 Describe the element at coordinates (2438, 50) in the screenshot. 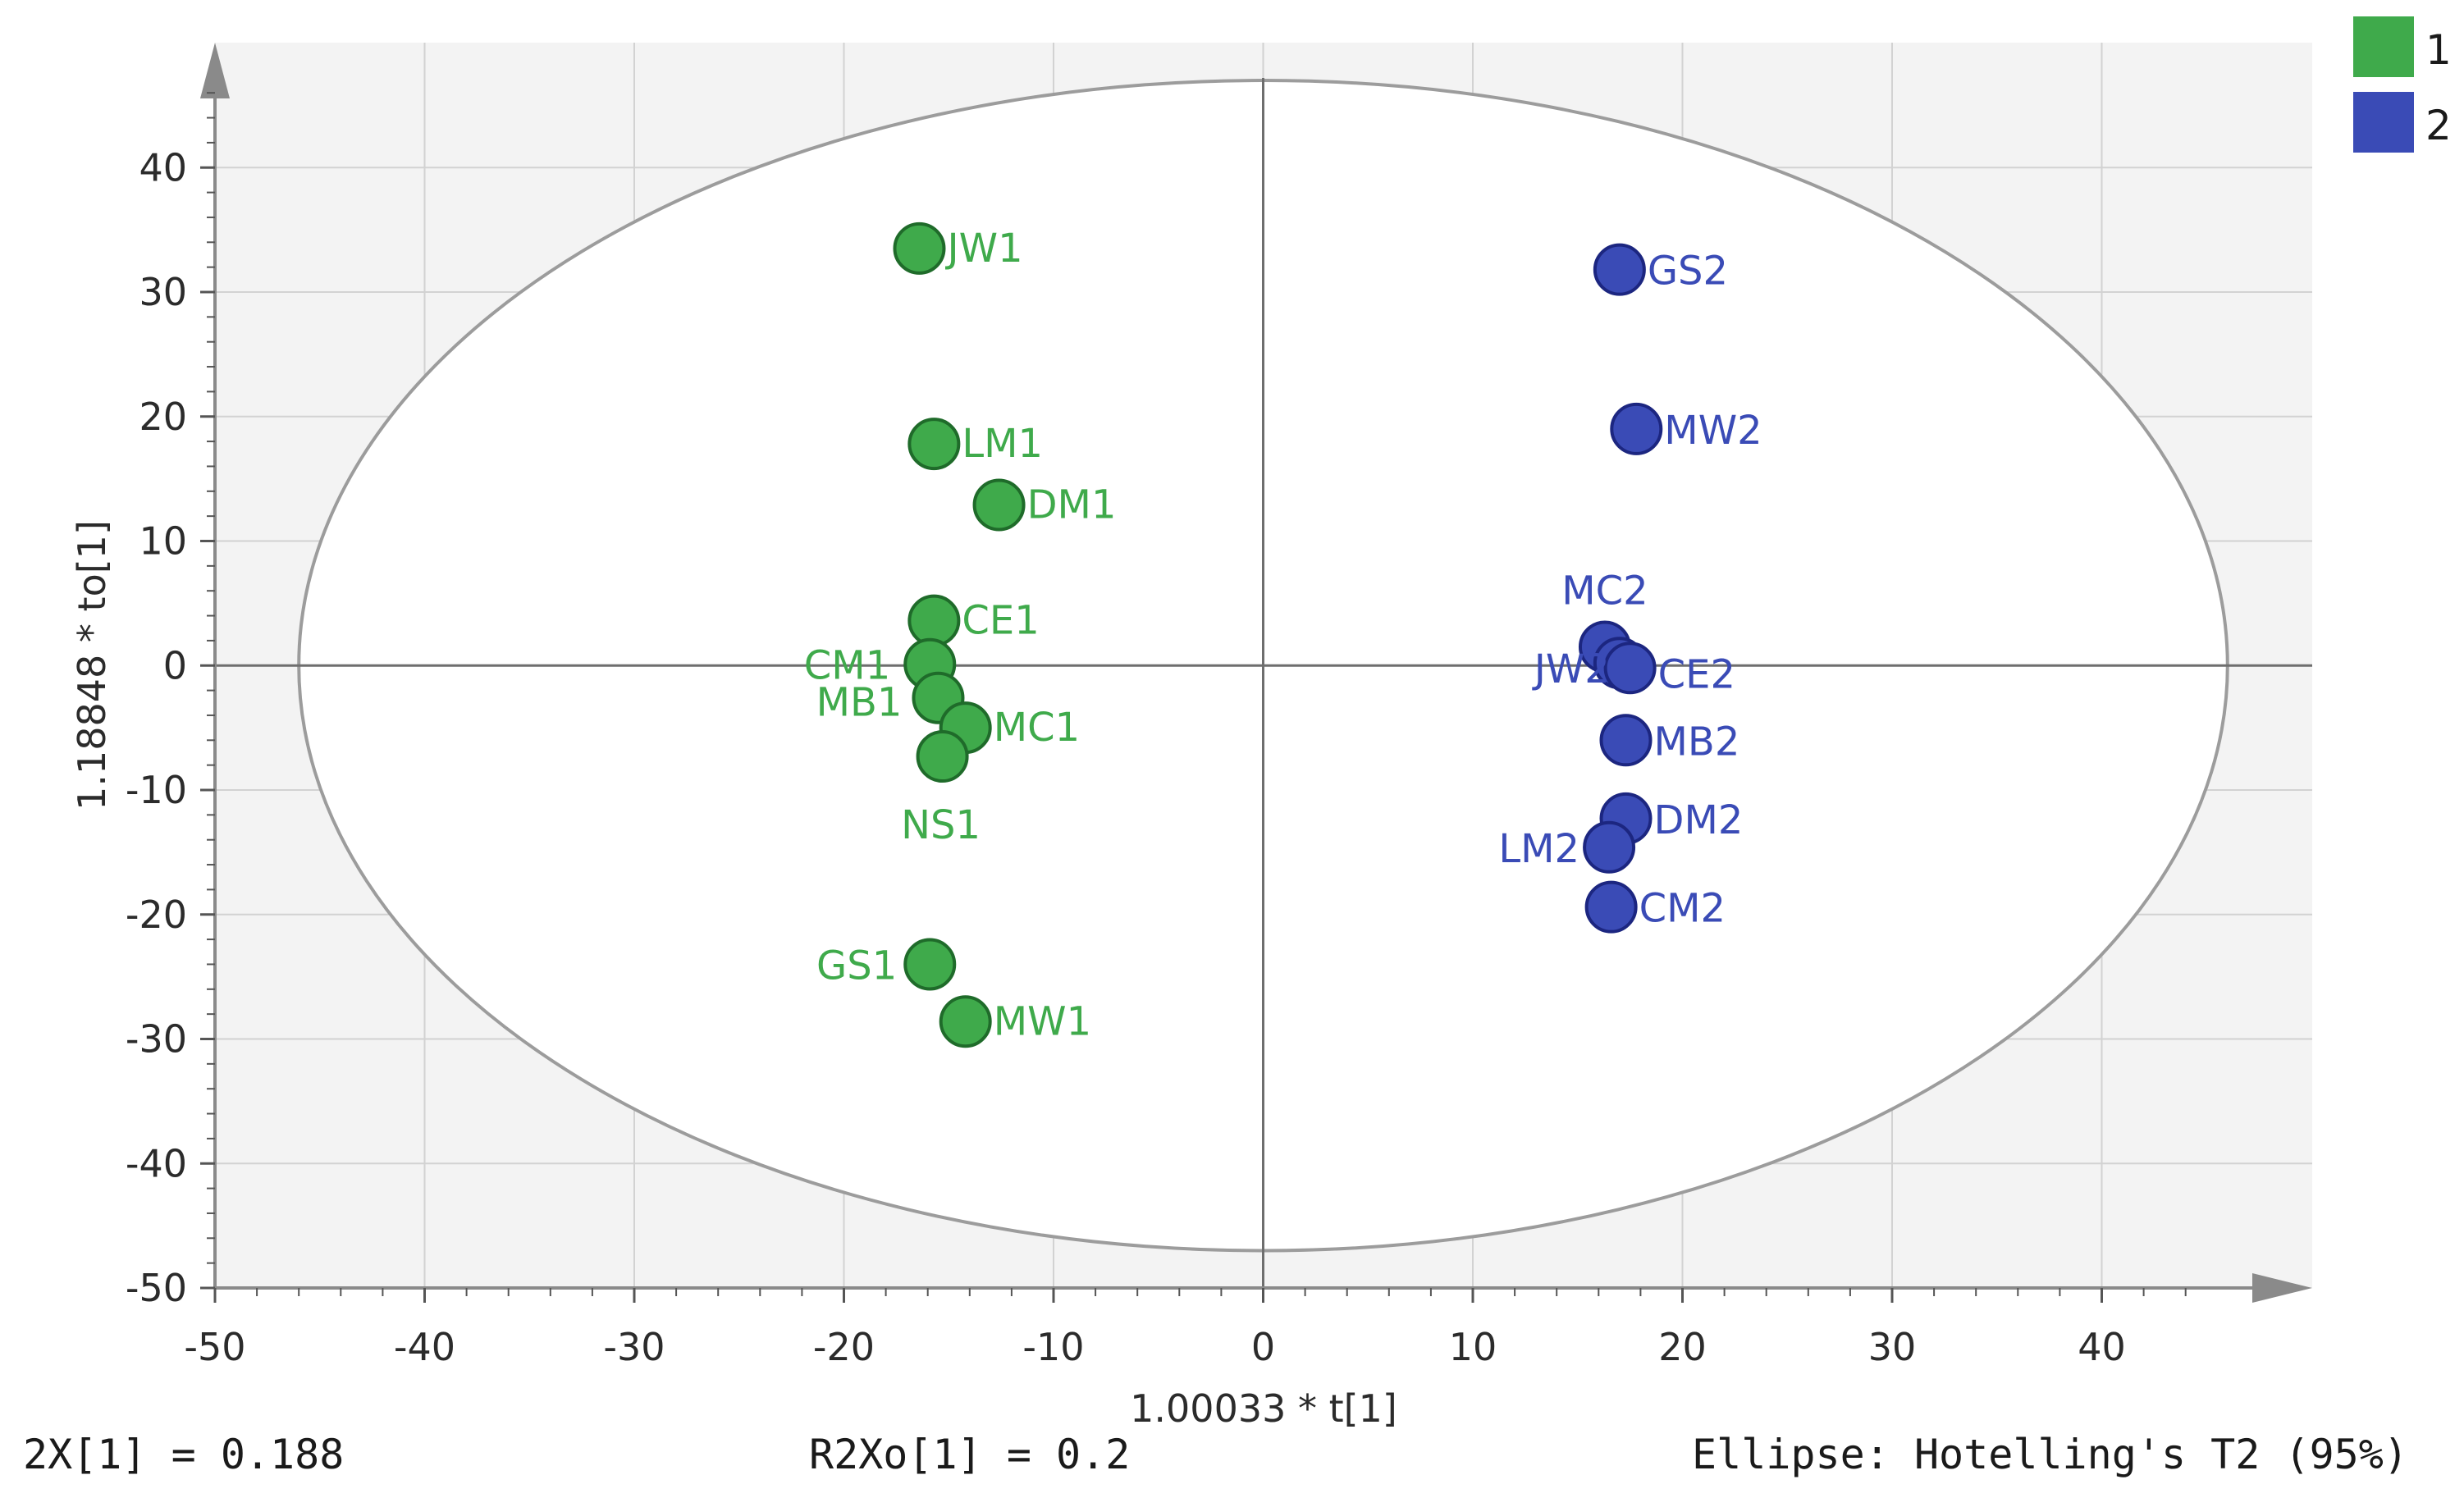

I see `legend-label-1: 1` at that location.